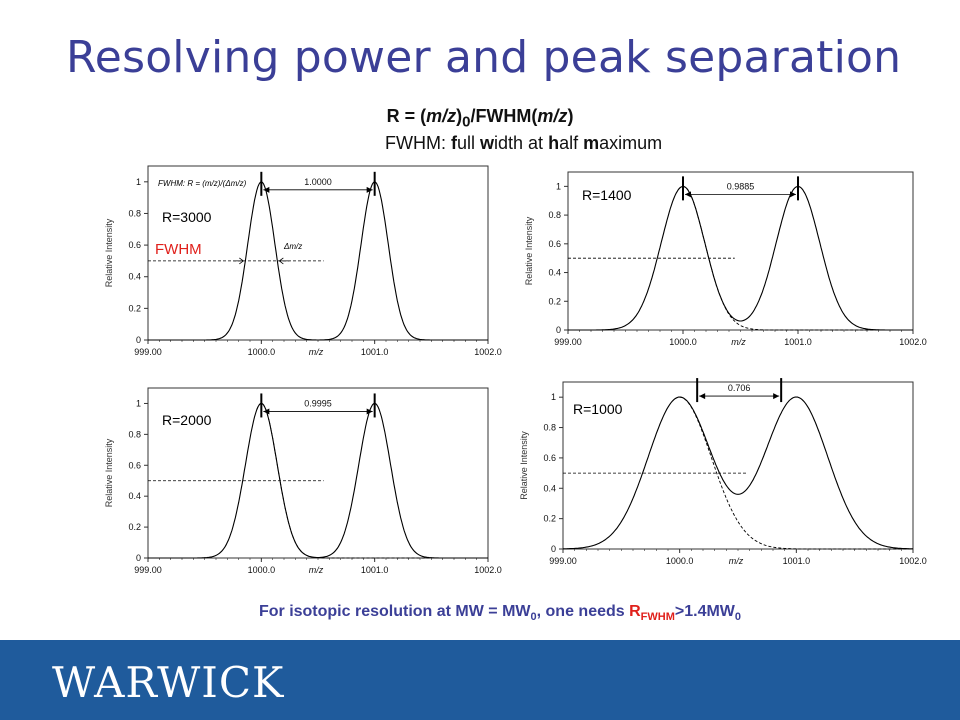 This screenshot has width=960, height=720. Describe the element at coordinates (318, 403) in the screenshot. I see `separation-value-label: 0.9995` at that location.